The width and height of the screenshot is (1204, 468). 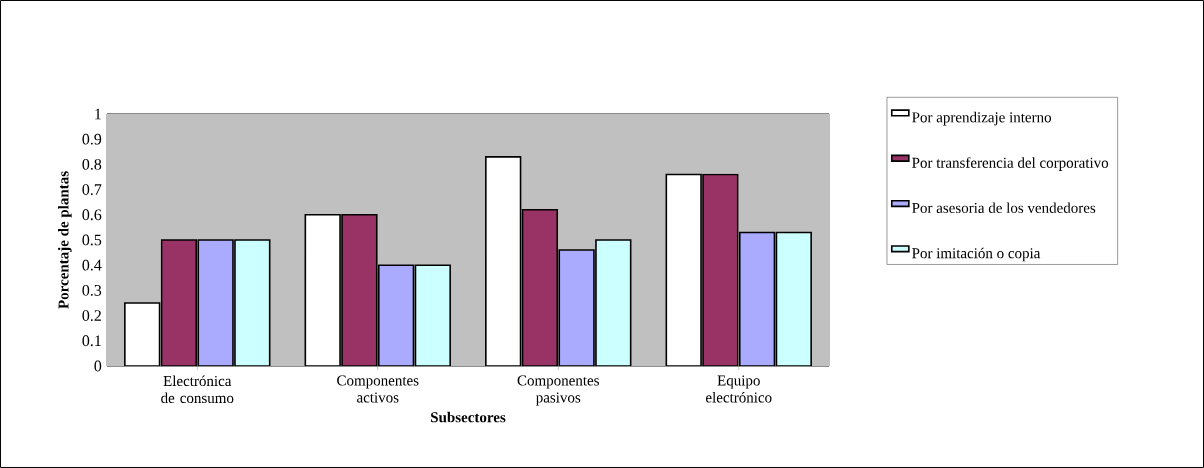 I want to click on x-tick-label: Electrónica de consumo, so click(x=197, y=389).